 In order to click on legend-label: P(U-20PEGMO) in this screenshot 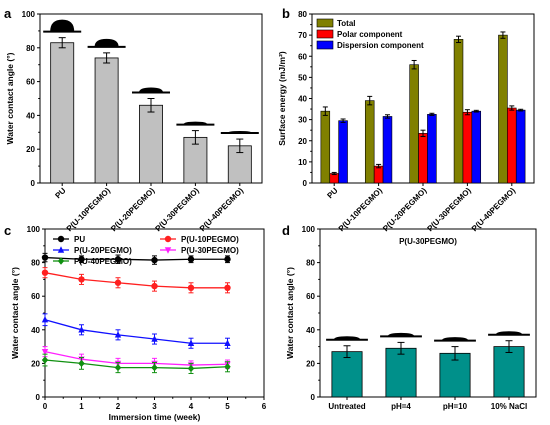, I will do `click(103, 250)`.